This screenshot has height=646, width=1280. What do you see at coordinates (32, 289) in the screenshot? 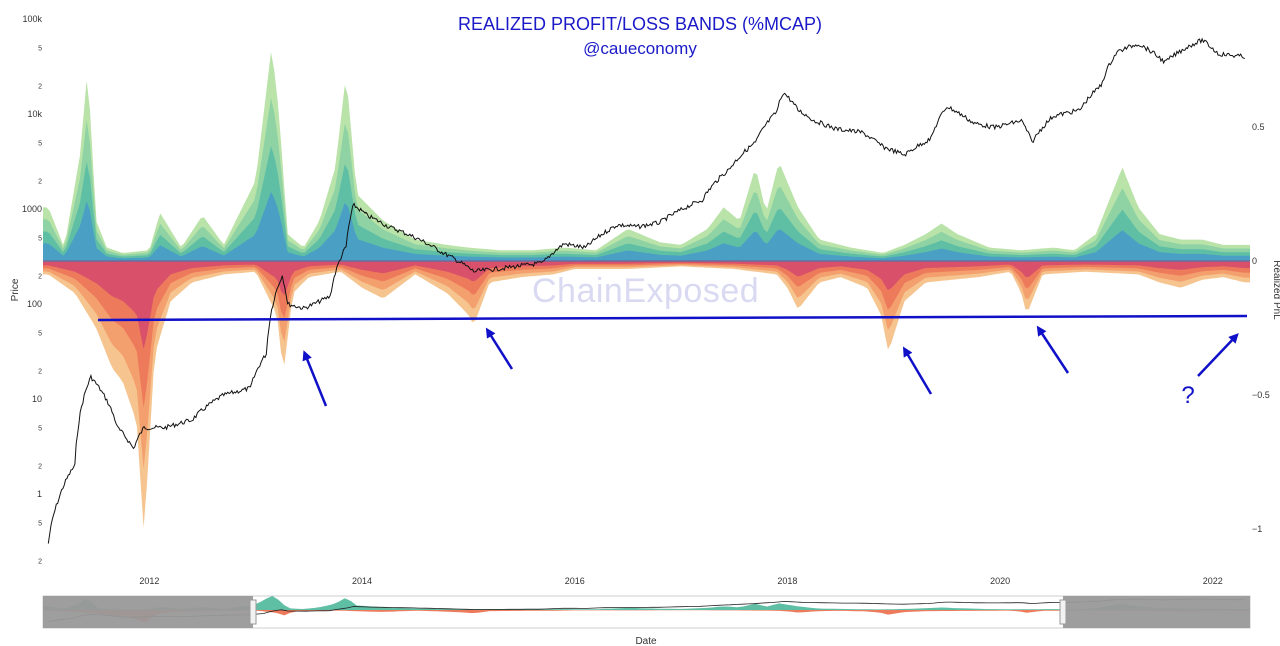
I see `left-axis-ticks: 100k 5 2 10k 5 2 1000 5 2 100 5 2 10 5 2 1 5 2` at bounding box center [32, 289].